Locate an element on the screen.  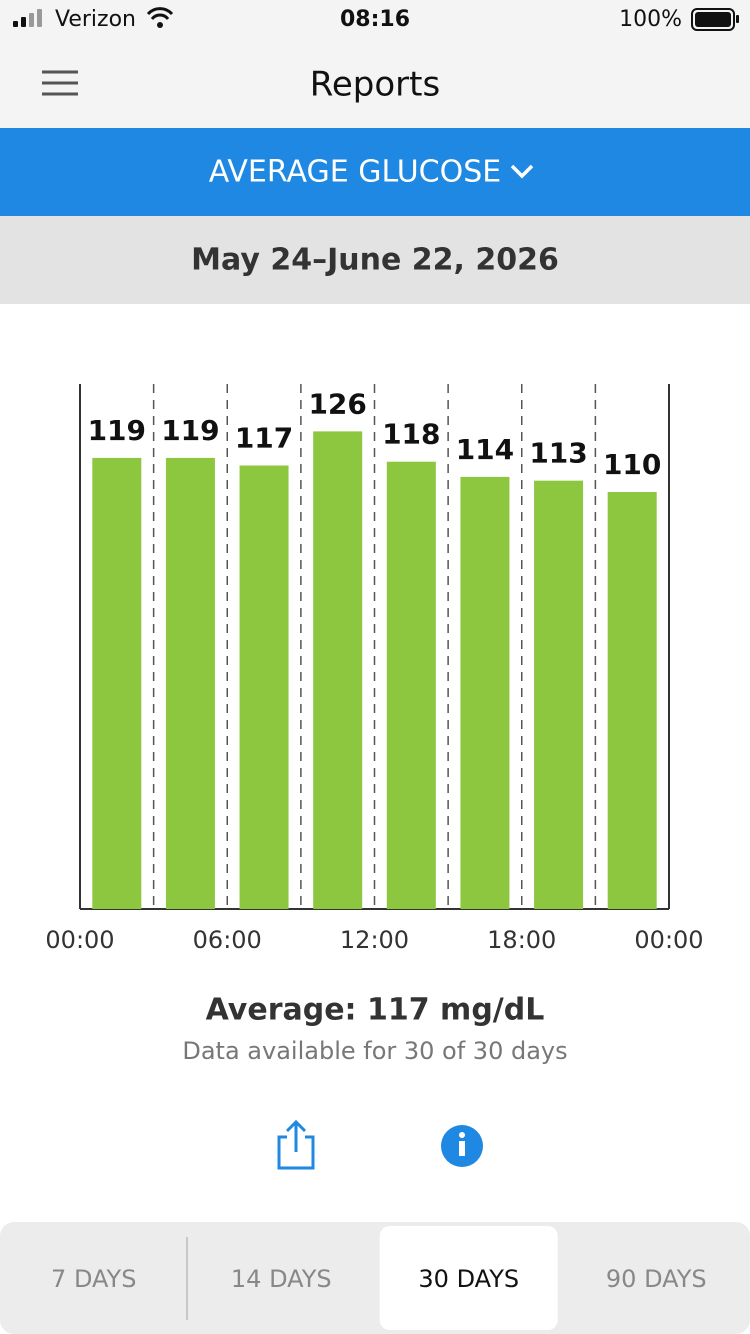
tab: 14 DAYS is located at coordinates (281, 1279).